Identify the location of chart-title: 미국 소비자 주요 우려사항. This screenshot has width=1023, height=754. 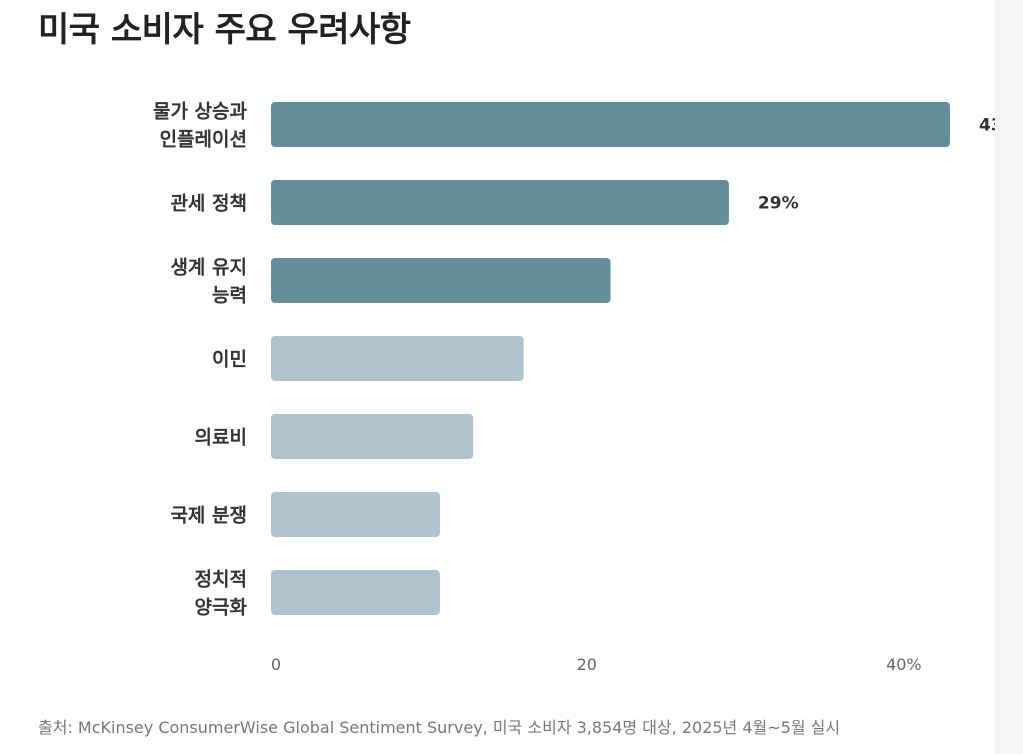
(224, 30).